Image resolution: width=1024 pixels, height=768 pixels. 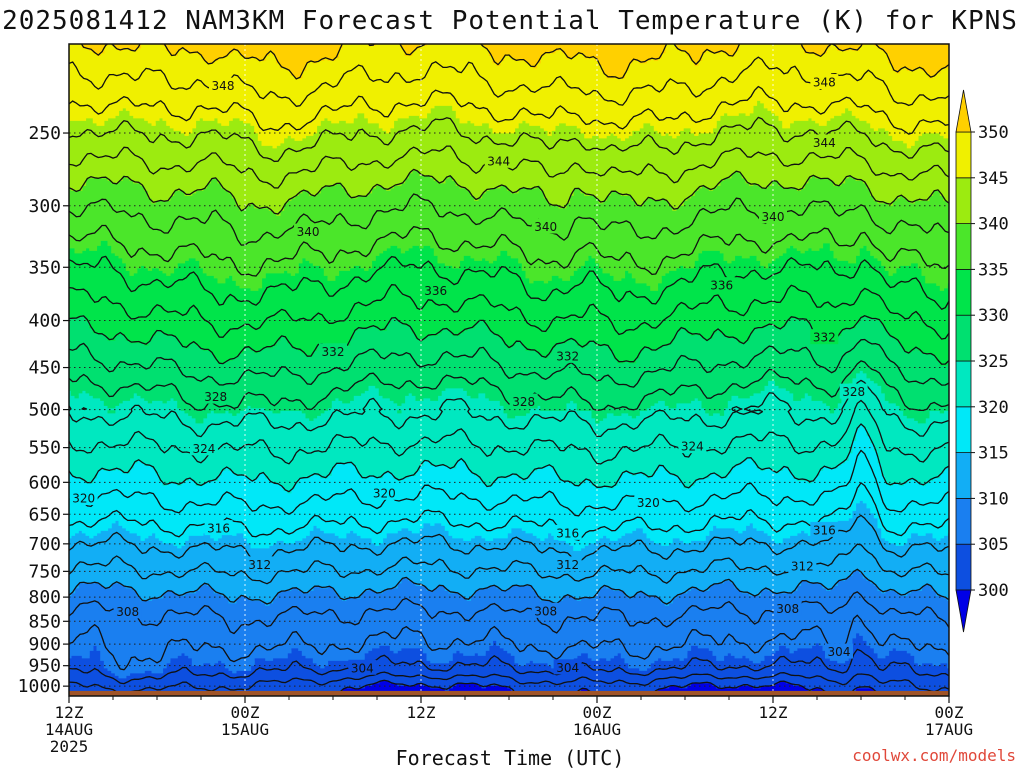 I want to click on colorbar: 300 305 310 315 320 325 330 335 340 345 350, so click(x=982, y=361).